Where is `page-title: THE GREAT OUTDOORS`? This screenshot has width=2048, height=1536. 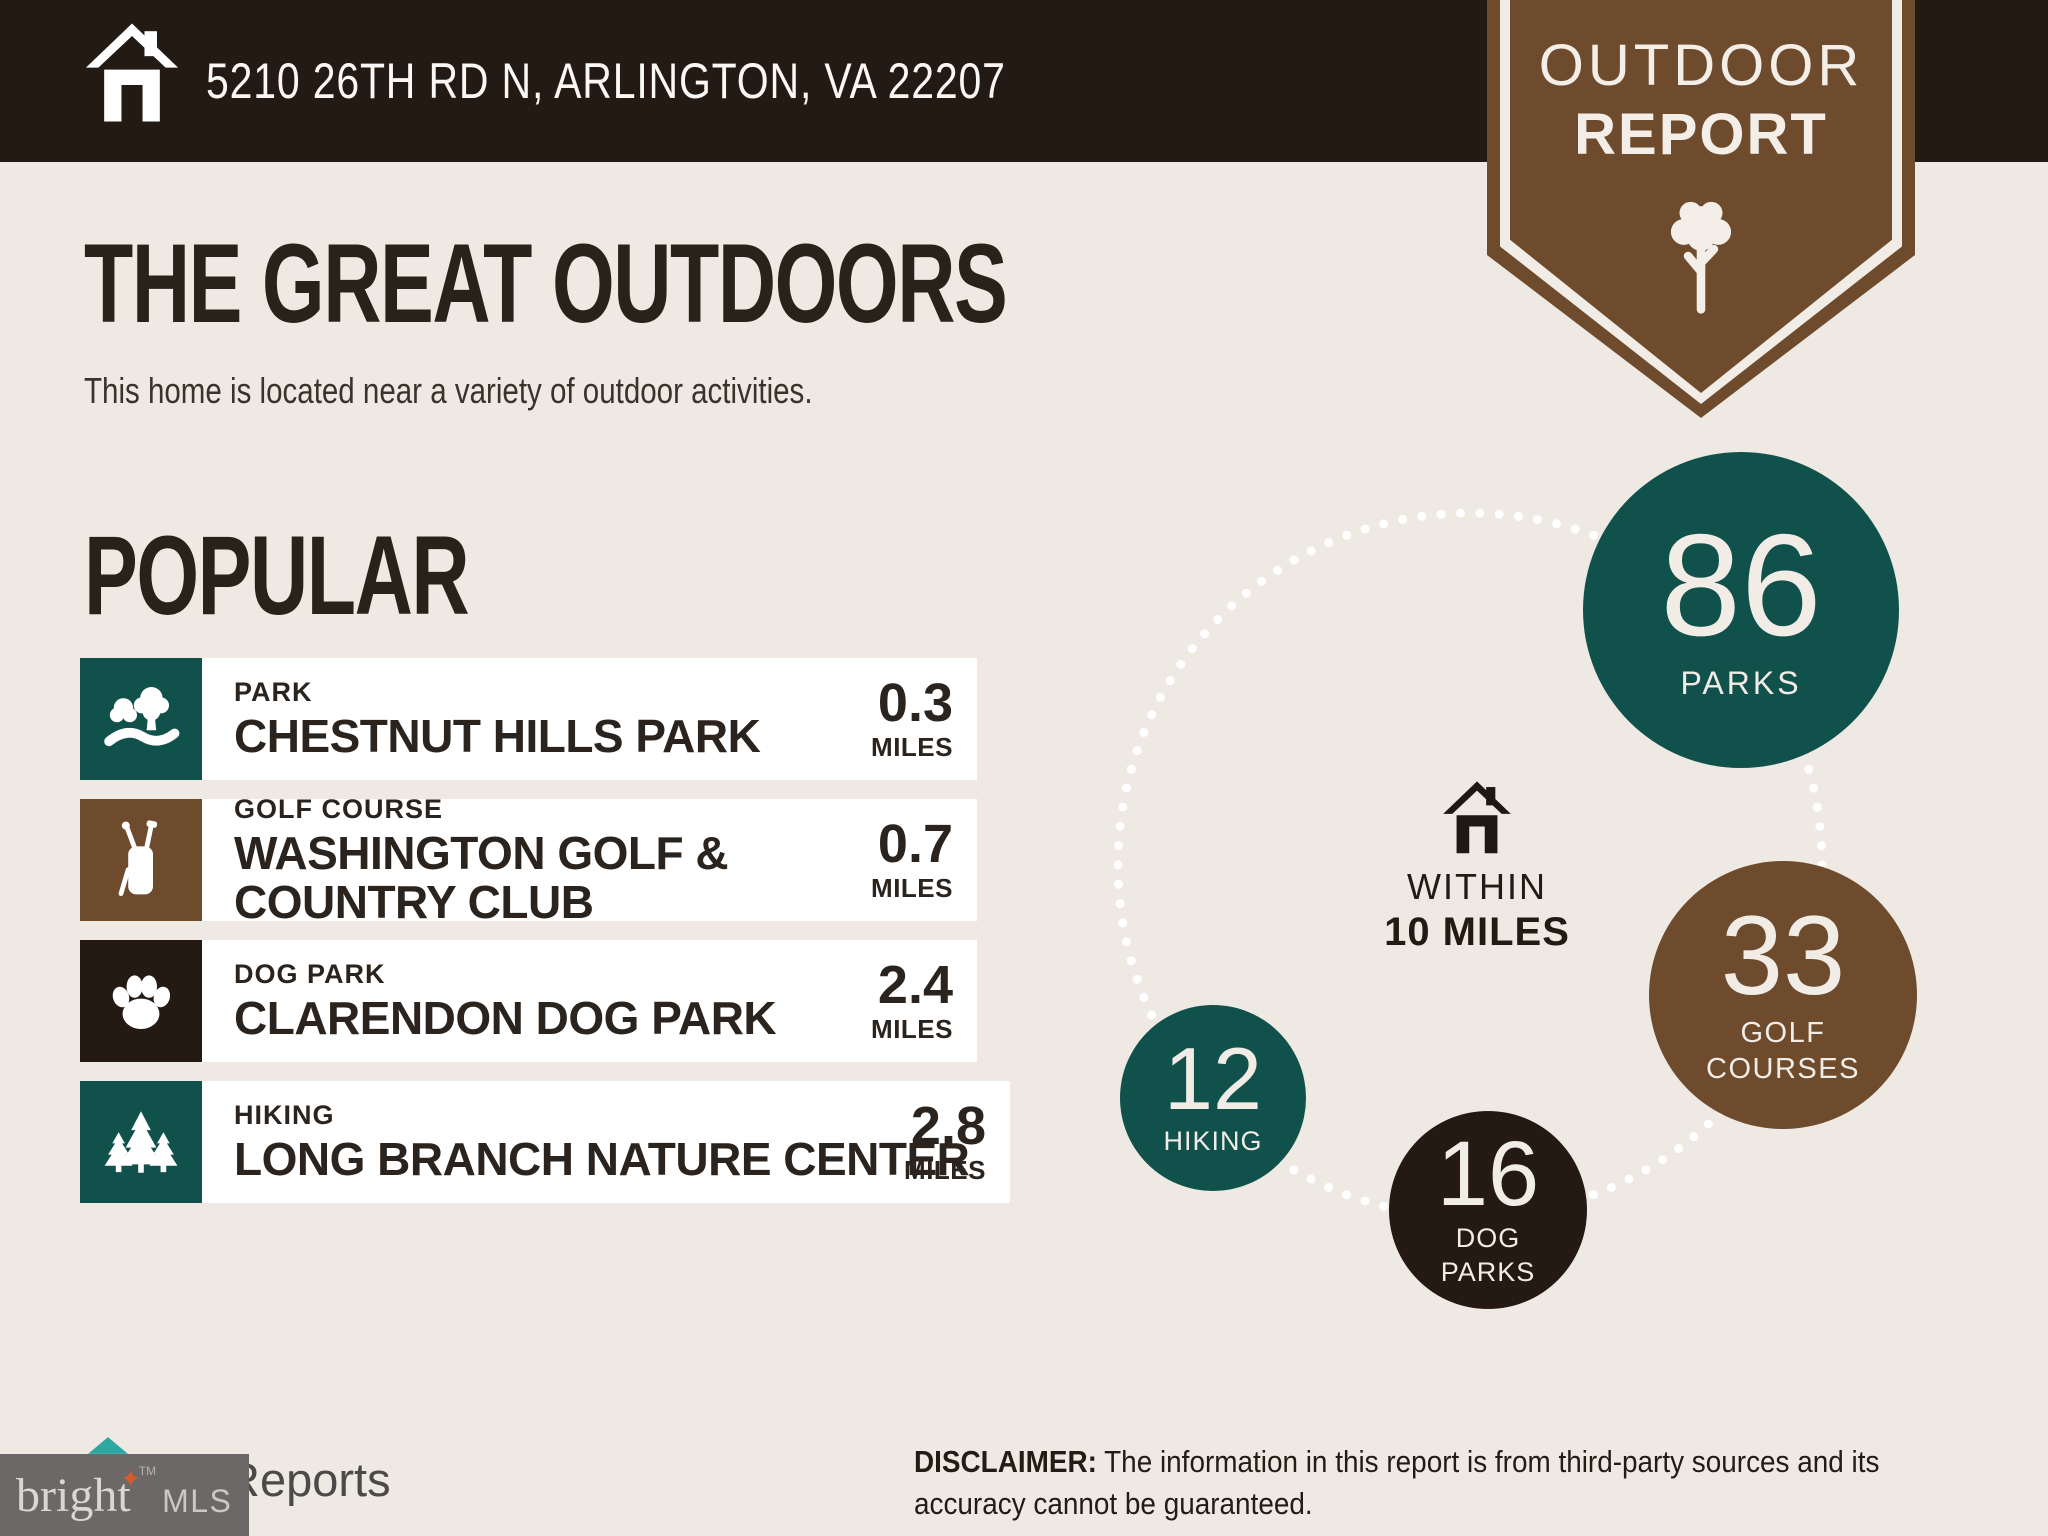 page-title: THE GREAT OUTDOORS is located at coordinates (546, 283).